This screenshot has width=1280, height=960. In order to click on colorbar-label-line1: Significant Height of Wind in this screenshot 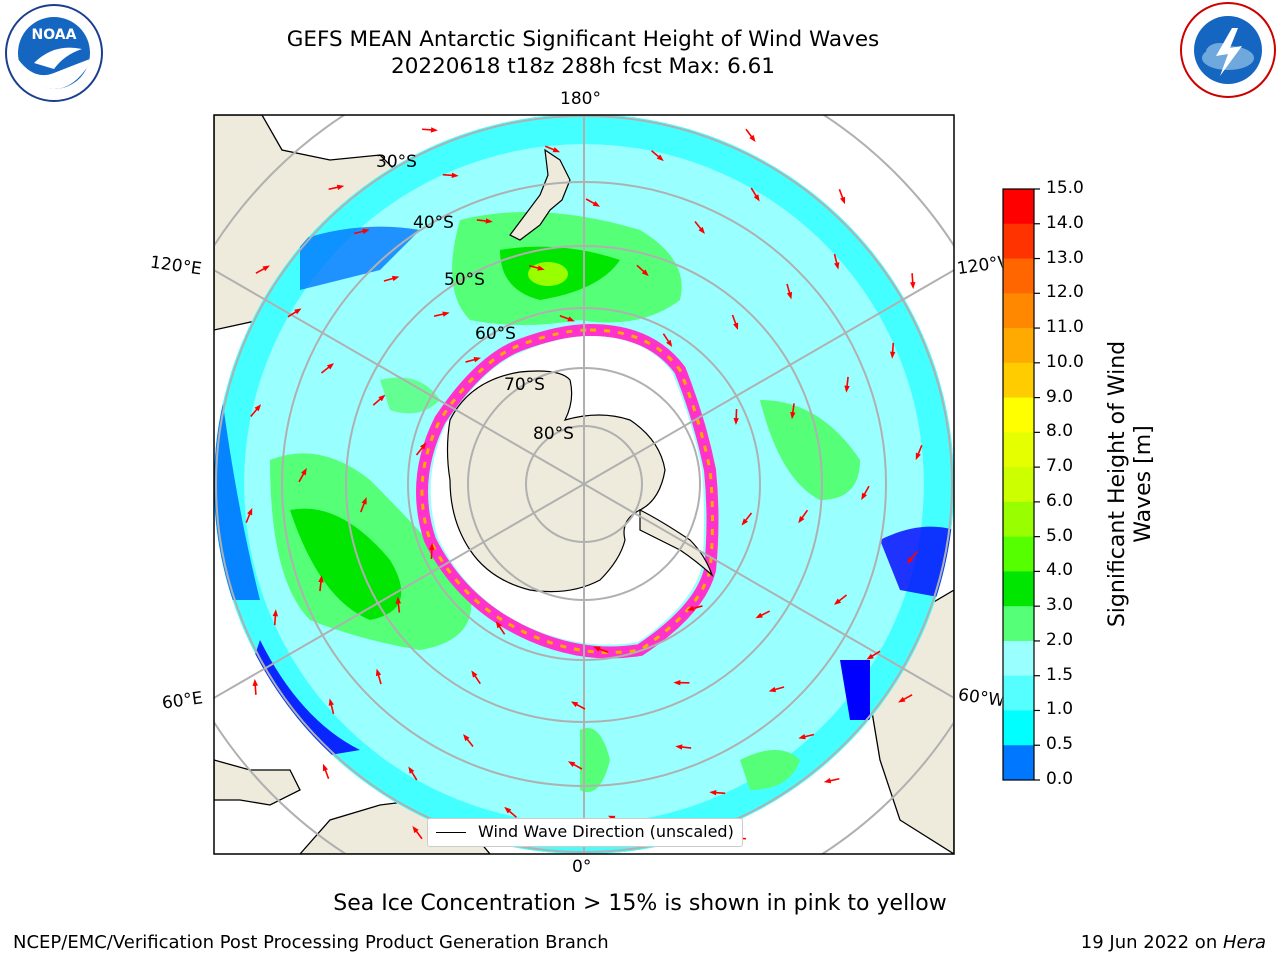, I will do `click(1117, 484)`.